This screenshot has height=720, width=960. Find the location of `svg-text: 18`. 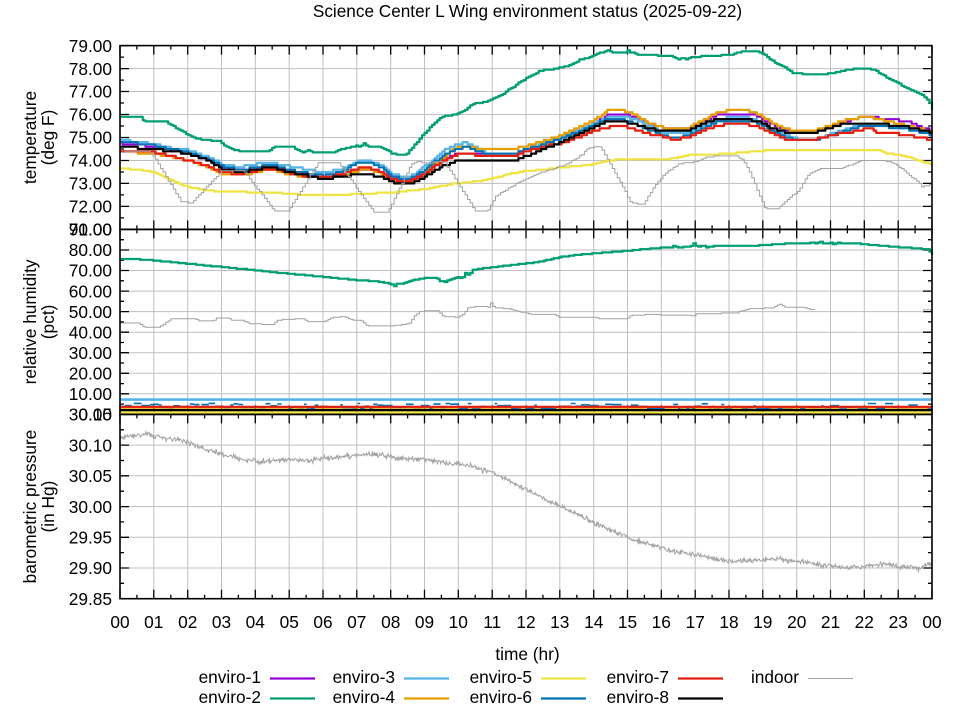

svg-text: 18 is located at coordinates (728, 622).